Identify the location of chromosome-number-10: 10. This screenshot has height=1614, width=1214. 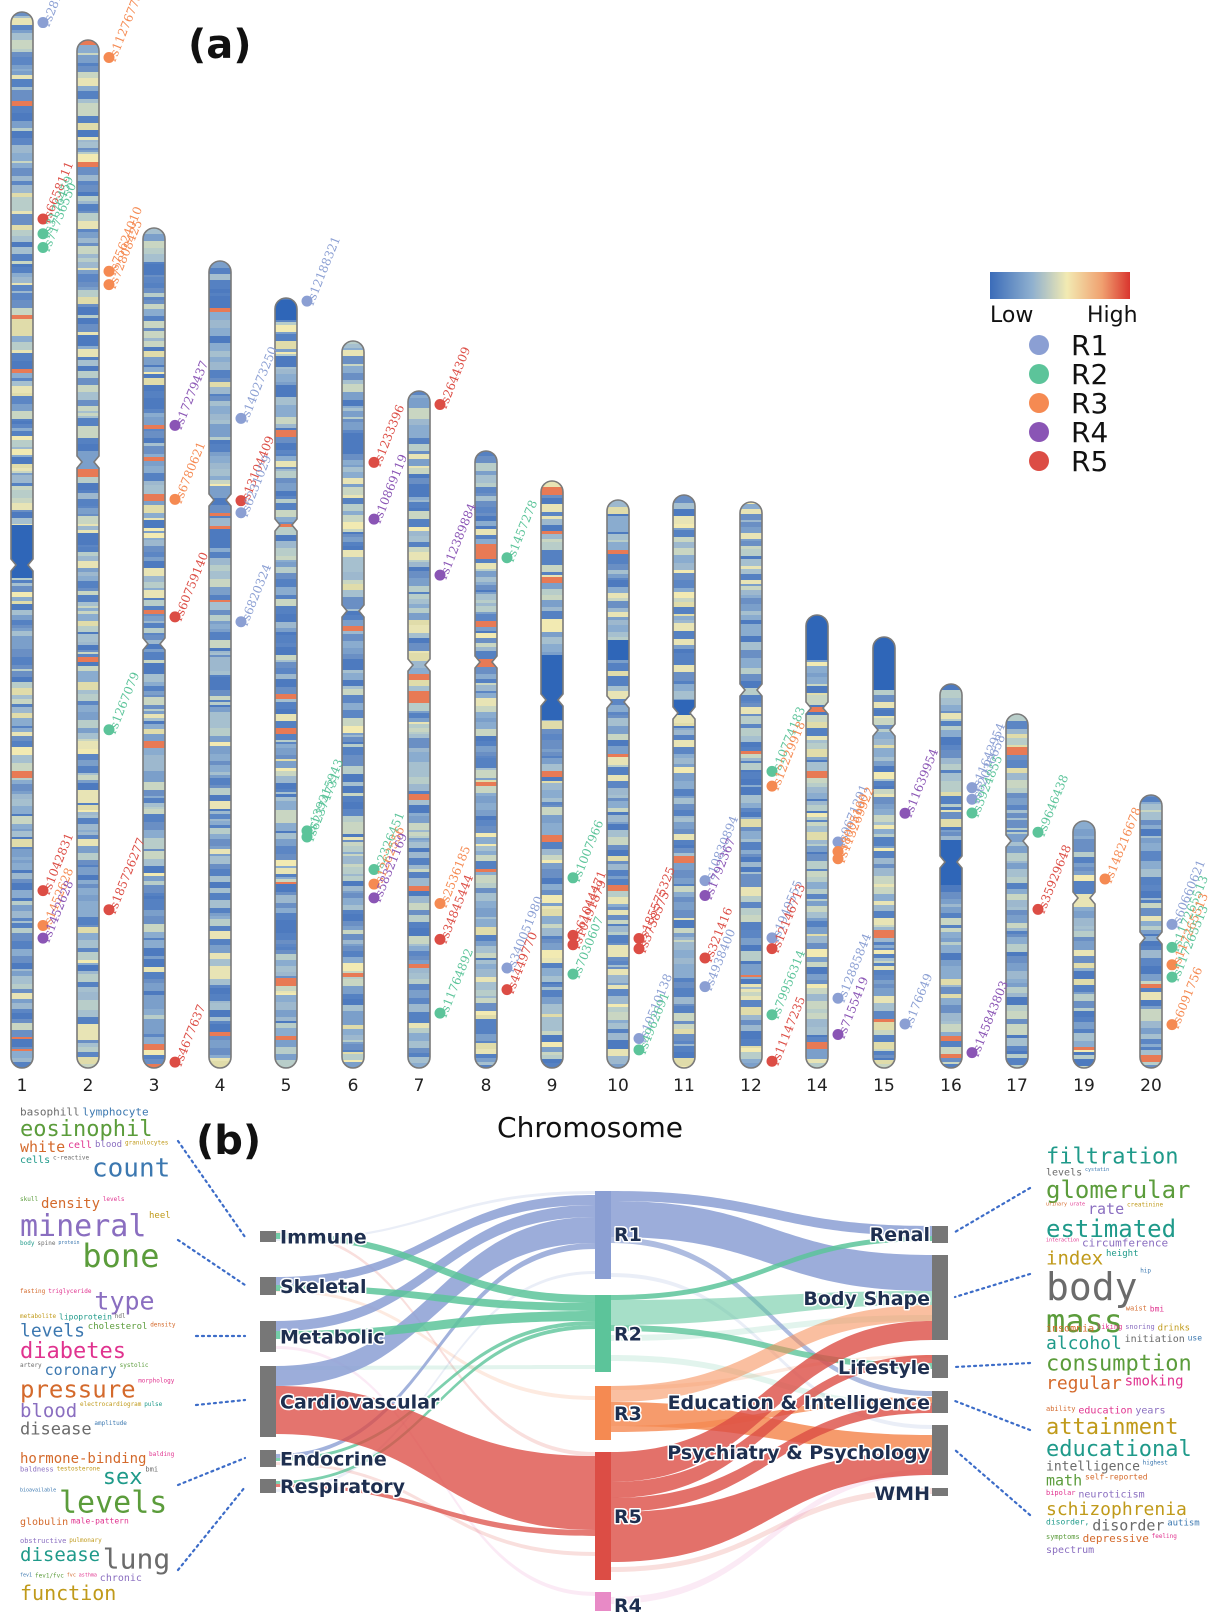
(618, 1086).